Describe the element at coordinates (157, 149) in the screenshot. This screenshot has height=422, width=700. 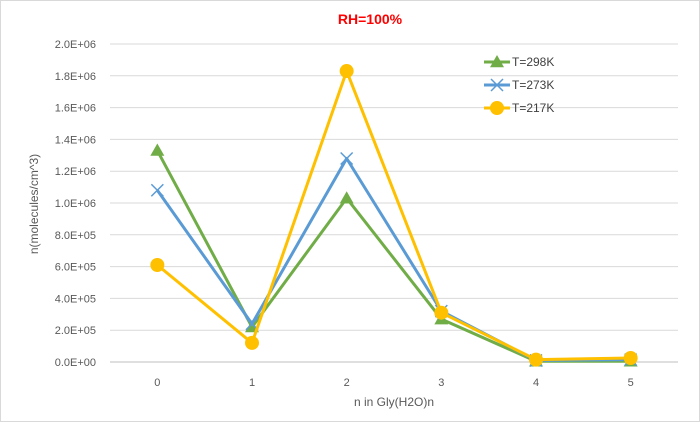
I see `data-point-T=298K-0` at that location.